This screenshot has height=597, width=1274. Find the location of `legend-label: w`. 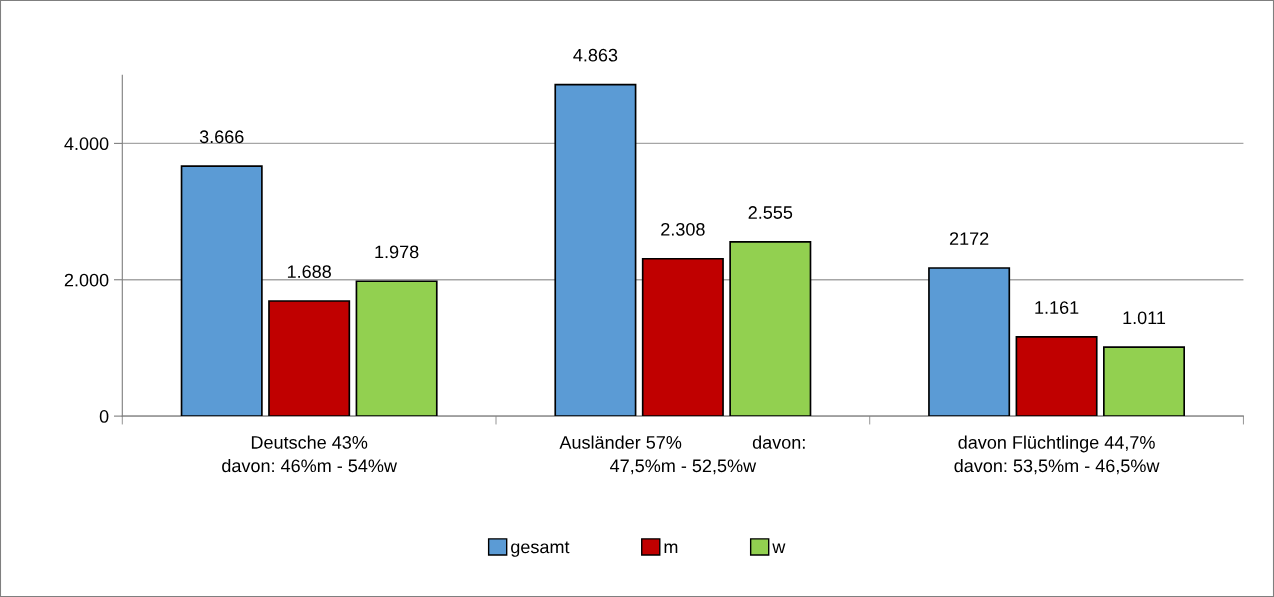

legend-label: w is located at coordinates (779, 548).